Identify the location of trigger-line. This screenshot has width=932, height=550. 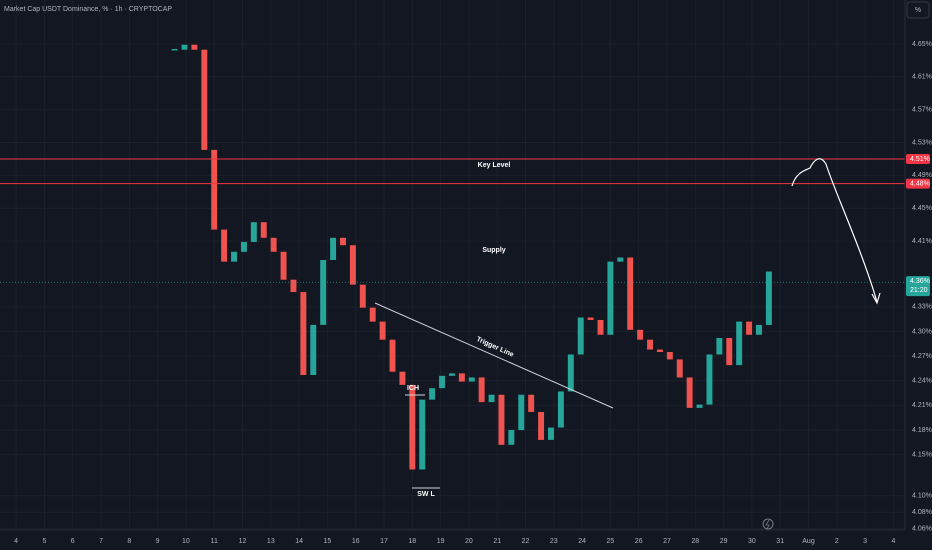
(494, 355).